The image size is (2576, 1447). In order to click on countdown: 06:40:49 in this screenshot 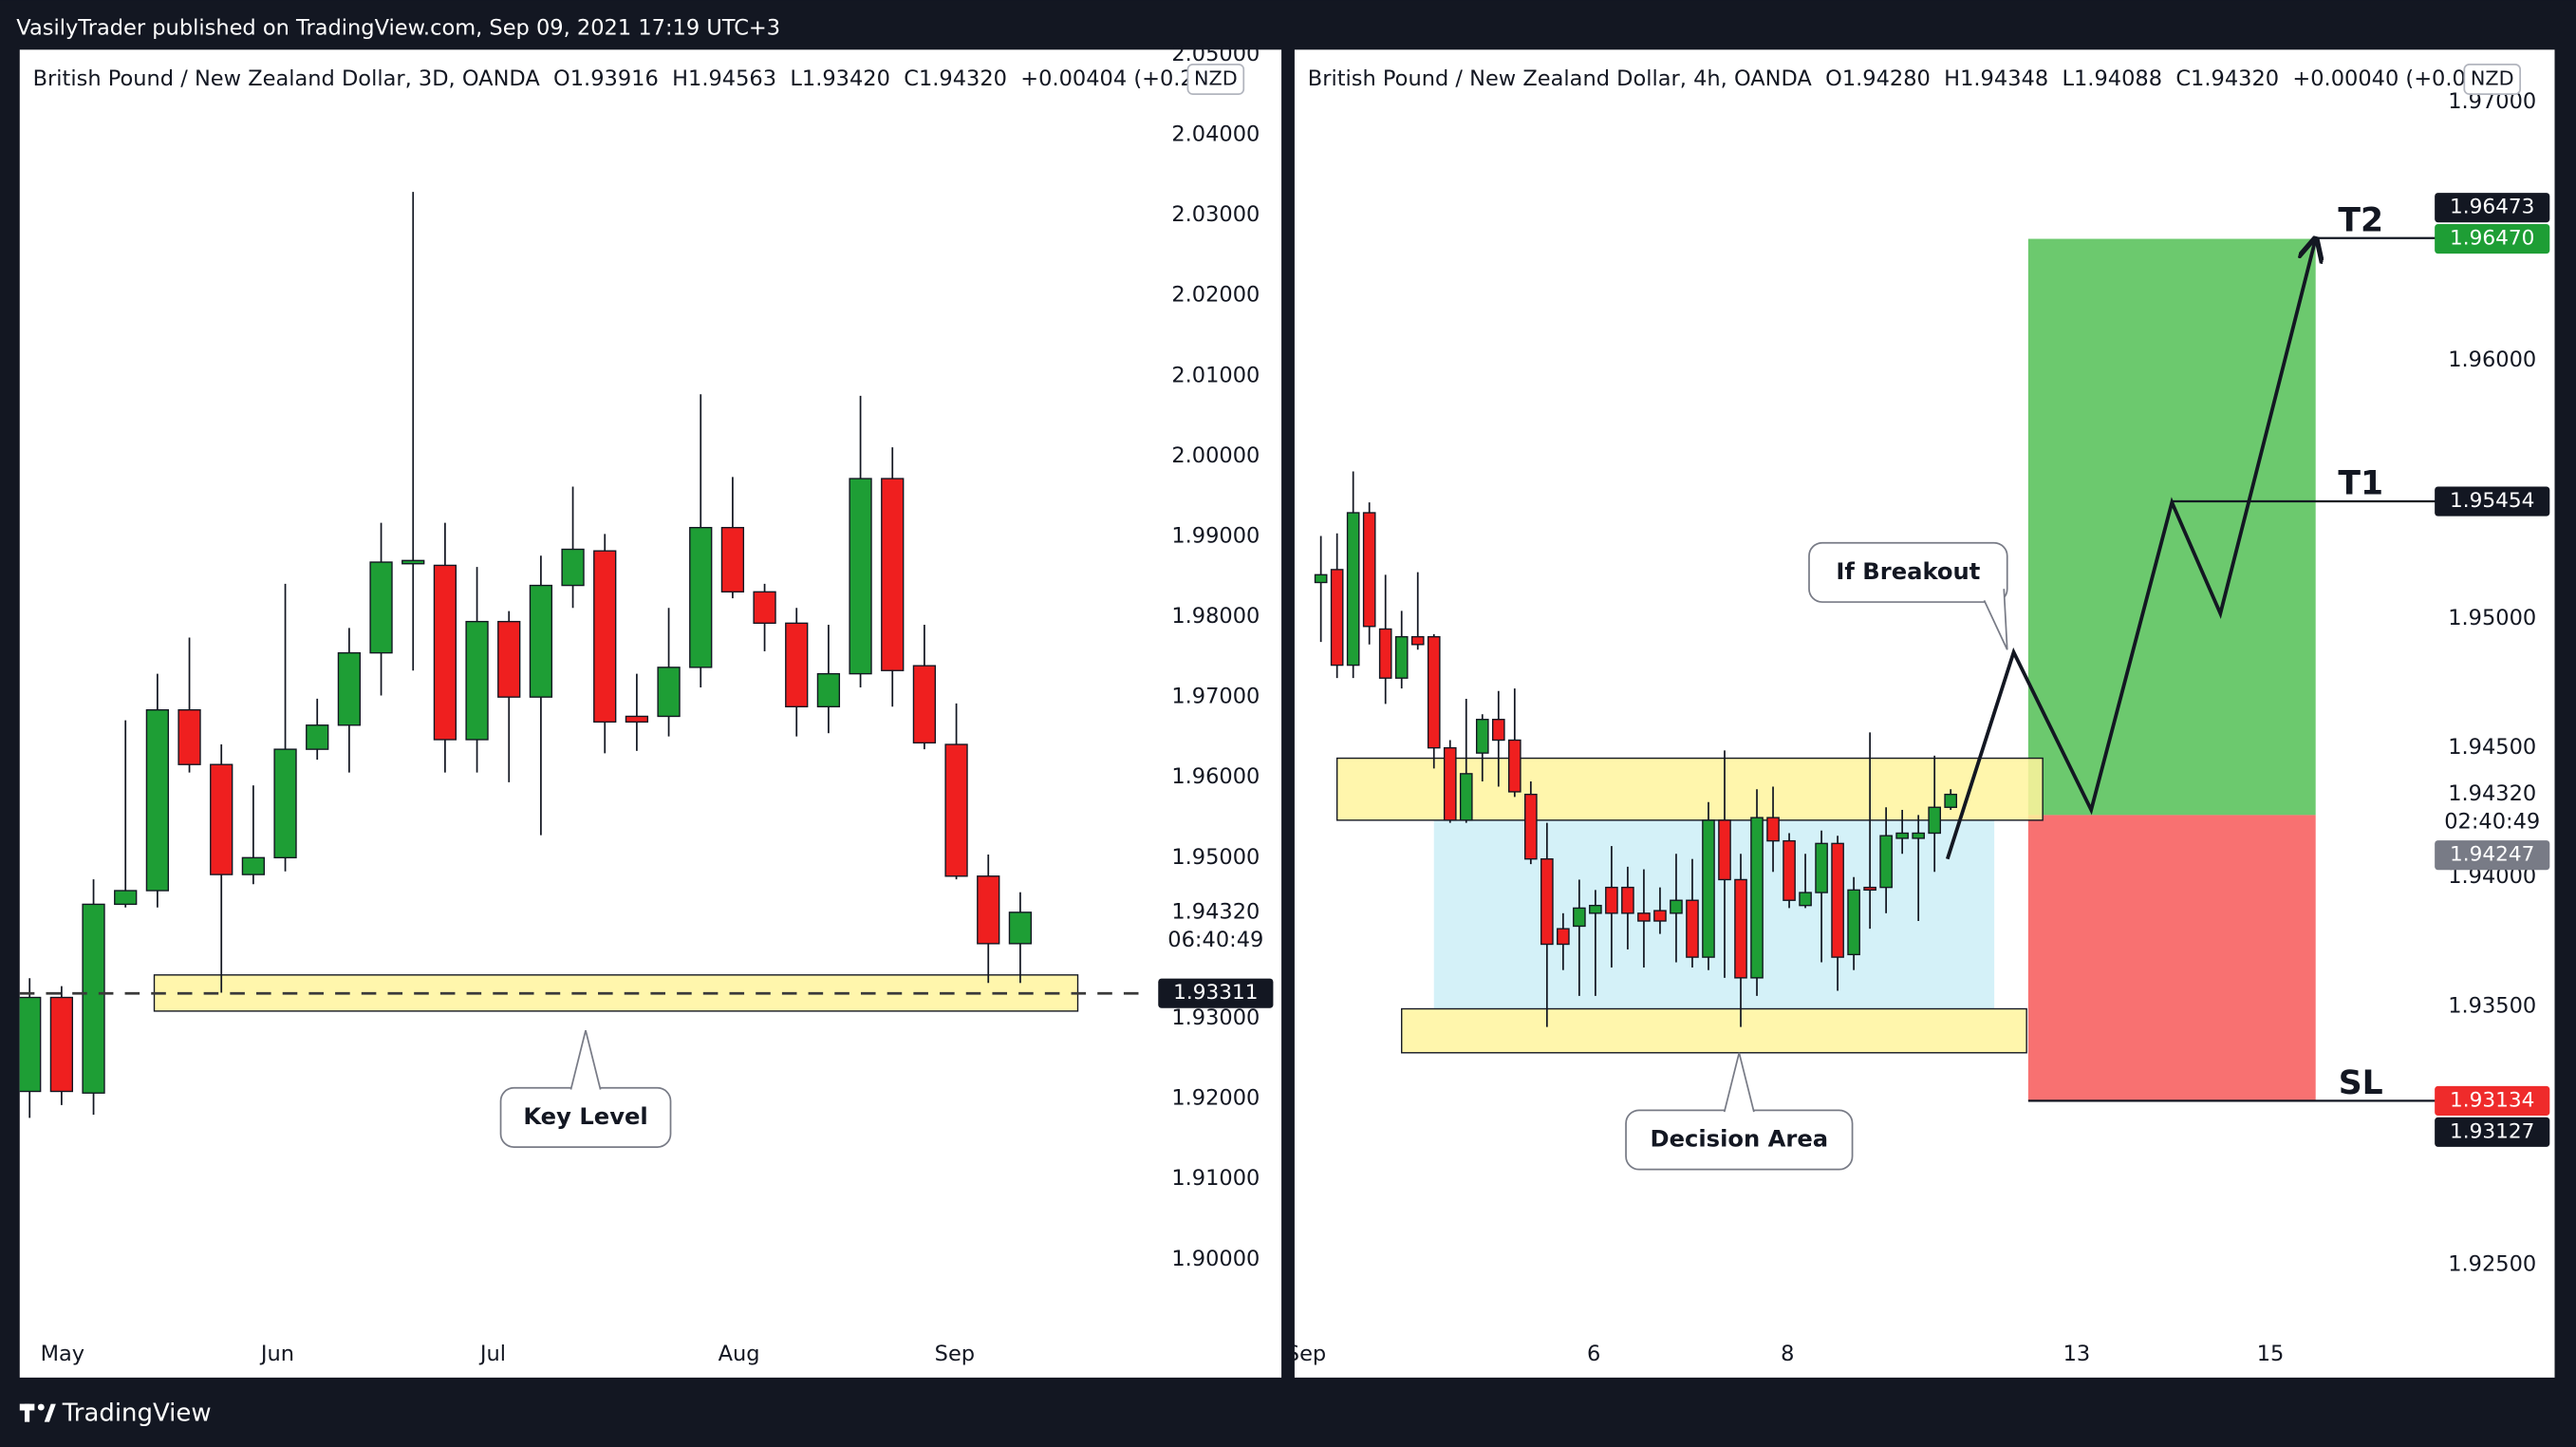, I will do `click(1215, 940)`.